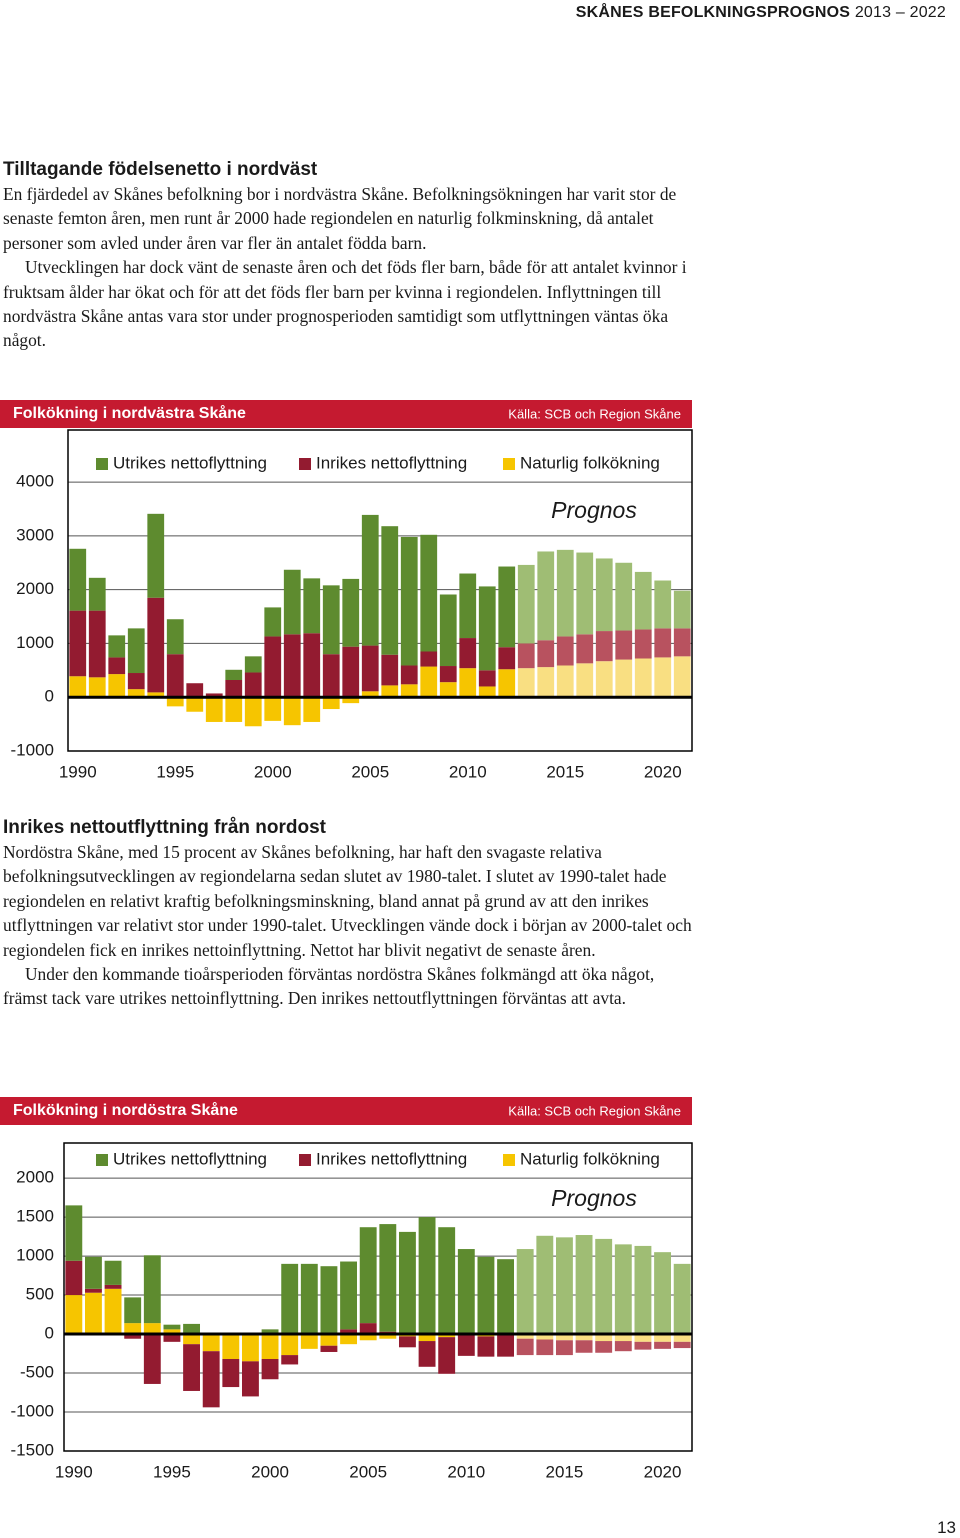 The height and width of the screenshot is (1538, 960). What do you see at coordinates (172, 1471) in the screenshot?
I see `x-tick-label: 1995` at bounding box center [172, 1471].